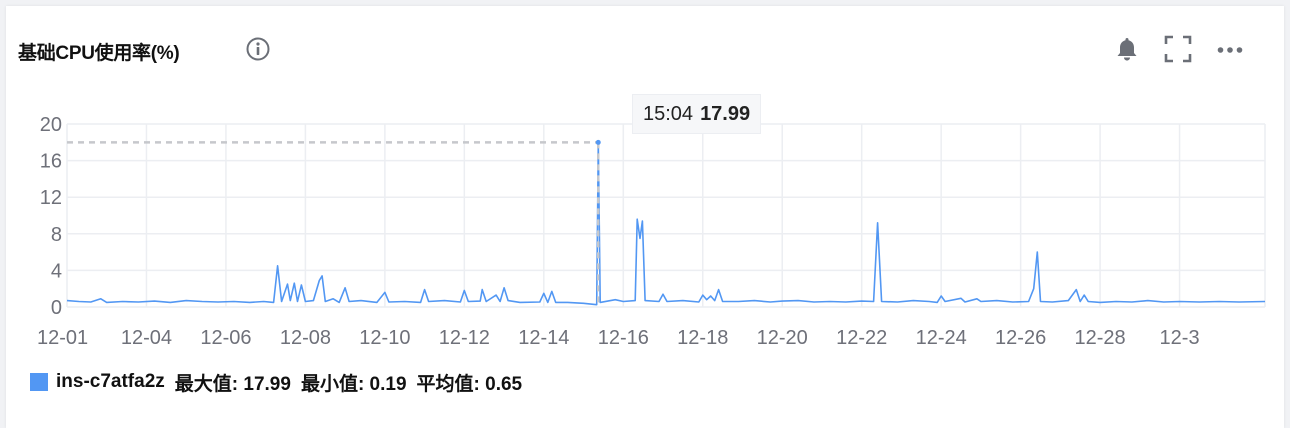 This screenshot has height=428, width=1290. What do you see at coordinates (51, 198) in the screenshot?
I see `y-tick-label: 12` at bounding box center [51, 198].